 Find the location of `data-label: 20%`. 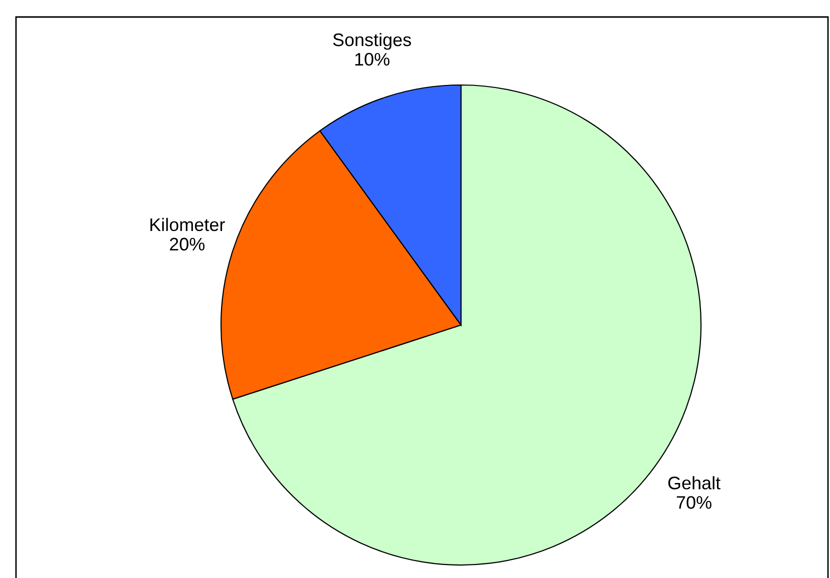

data-label: 20% is located at coordinates (187, 244).